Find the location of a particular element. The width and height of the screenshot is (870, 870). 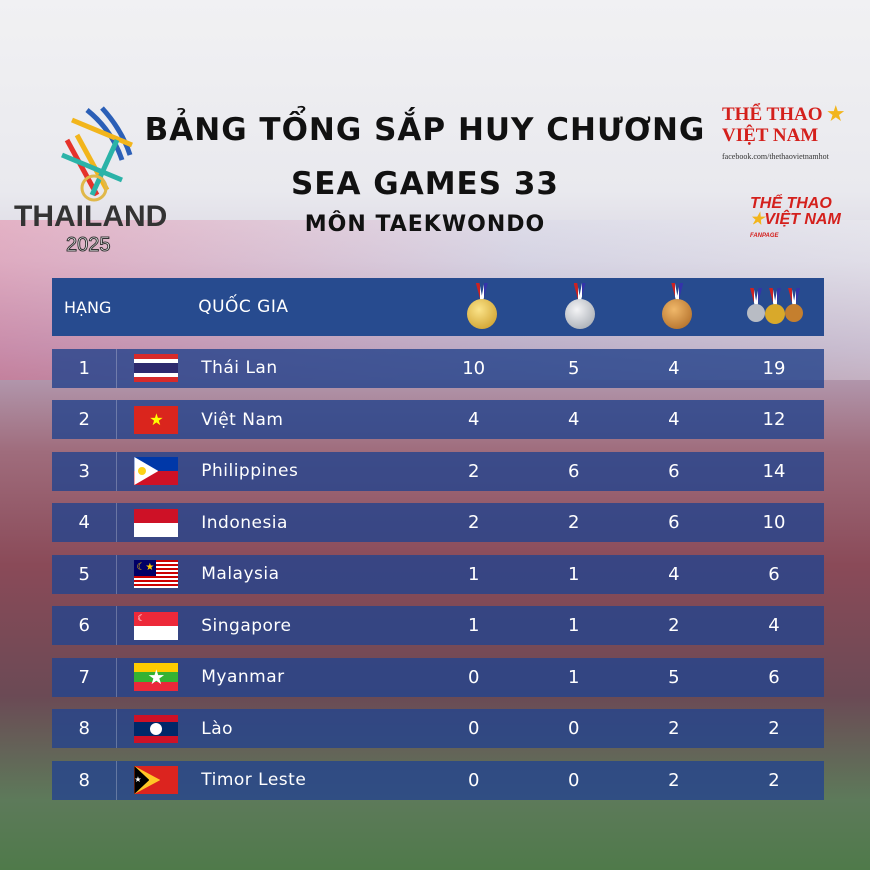

table-row: 4 Indonesia 2 2 6 10 is located at coordinates (438, 522).